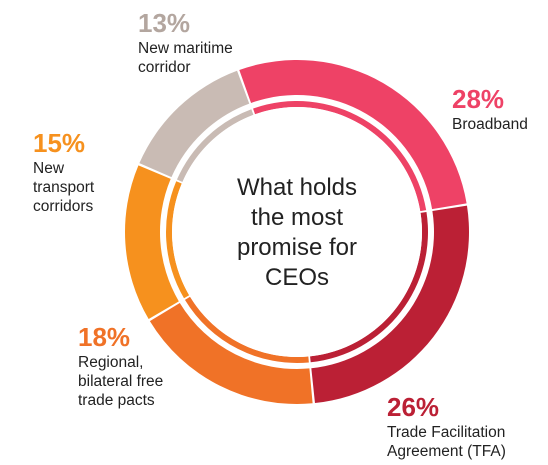  I want to click on slice-percent-label: 15%, so click(59, 143).